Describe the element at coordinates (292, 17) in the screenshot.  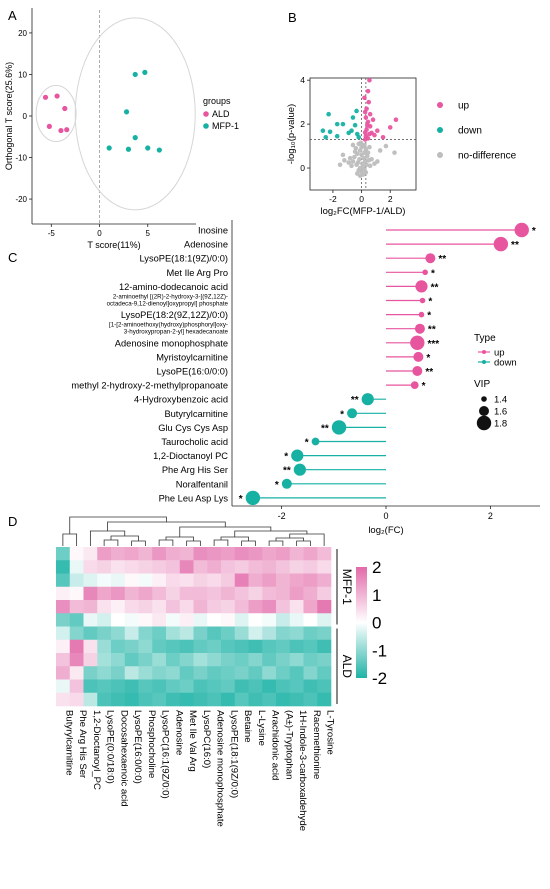
I see `panel-b-letter: B` at that location.